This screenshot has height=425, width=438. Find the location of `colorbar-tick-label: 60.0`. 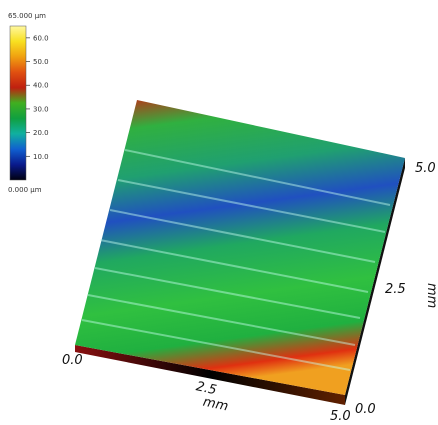

colorbar-tick-label: 60.0 is located at coordinates (41, 38).